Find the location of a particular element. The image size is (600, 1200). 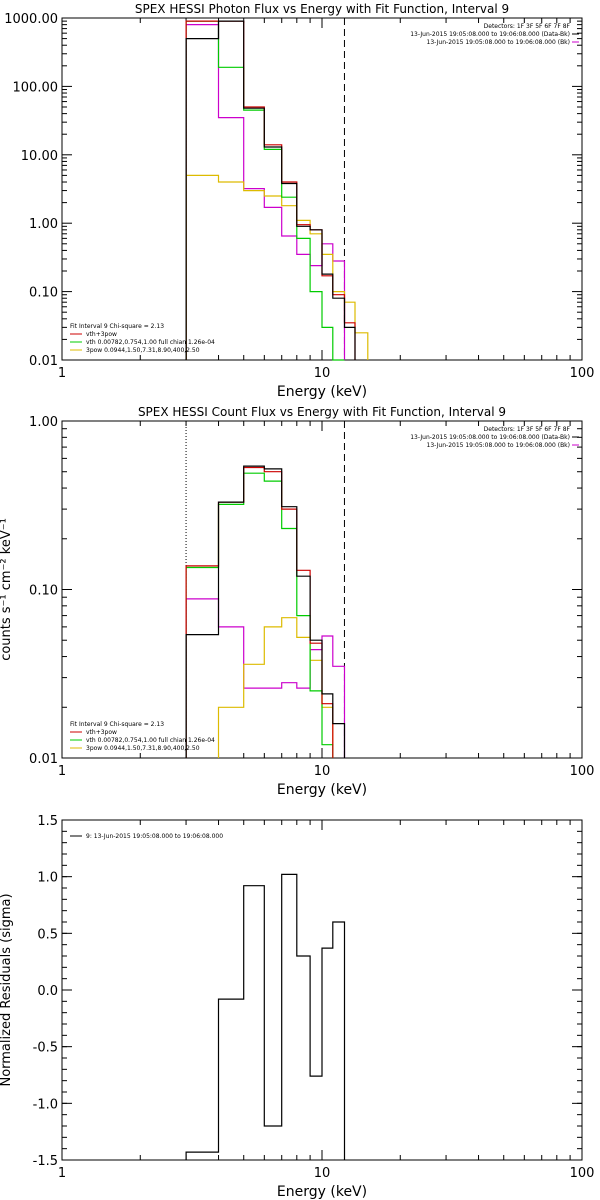

y-axis-label: counts s⁻¹ cm⁻² keV⁻¹ is located at coordinates (7, 589).